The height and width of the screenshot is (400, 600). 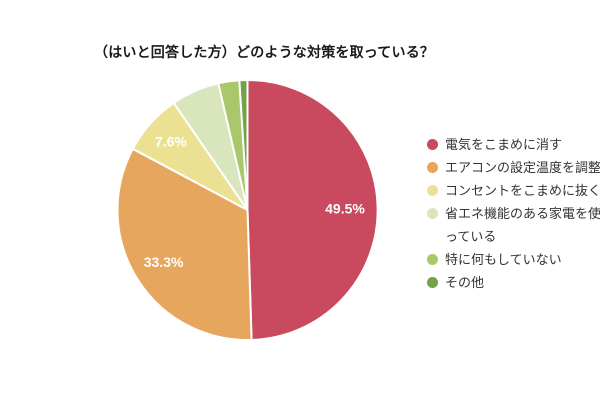 I want to click on legend-item-3: 省エネ機能のある家電を使っている, so click(x=513, y=225).